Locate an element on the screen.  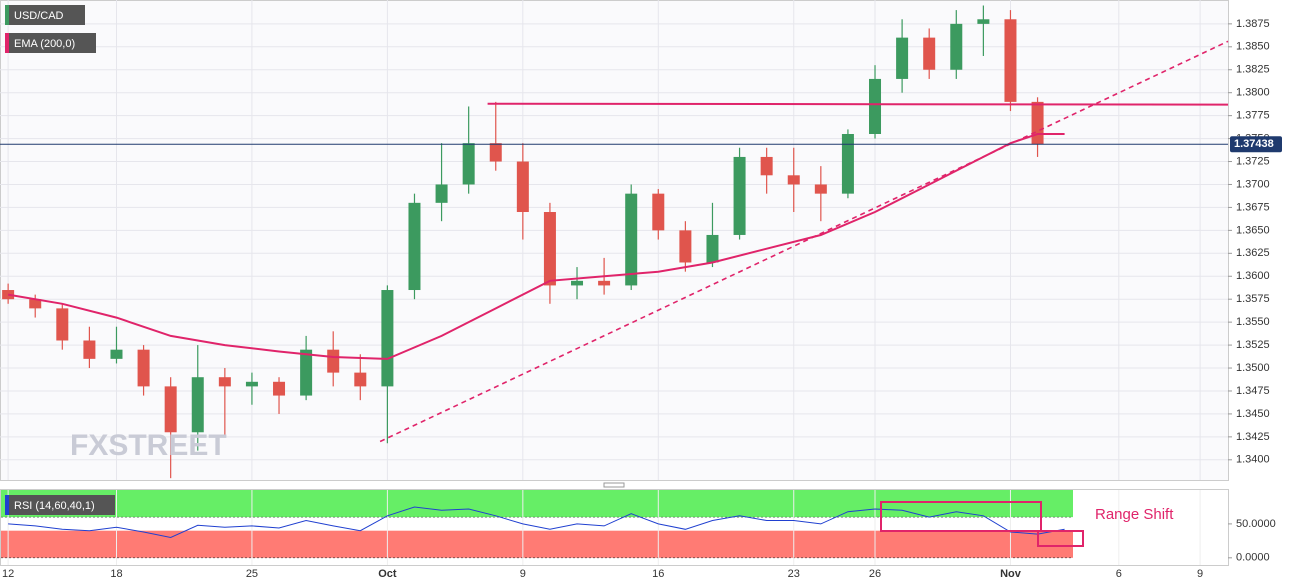
x-tick-label: 23 is located at coordinates (794, 574).